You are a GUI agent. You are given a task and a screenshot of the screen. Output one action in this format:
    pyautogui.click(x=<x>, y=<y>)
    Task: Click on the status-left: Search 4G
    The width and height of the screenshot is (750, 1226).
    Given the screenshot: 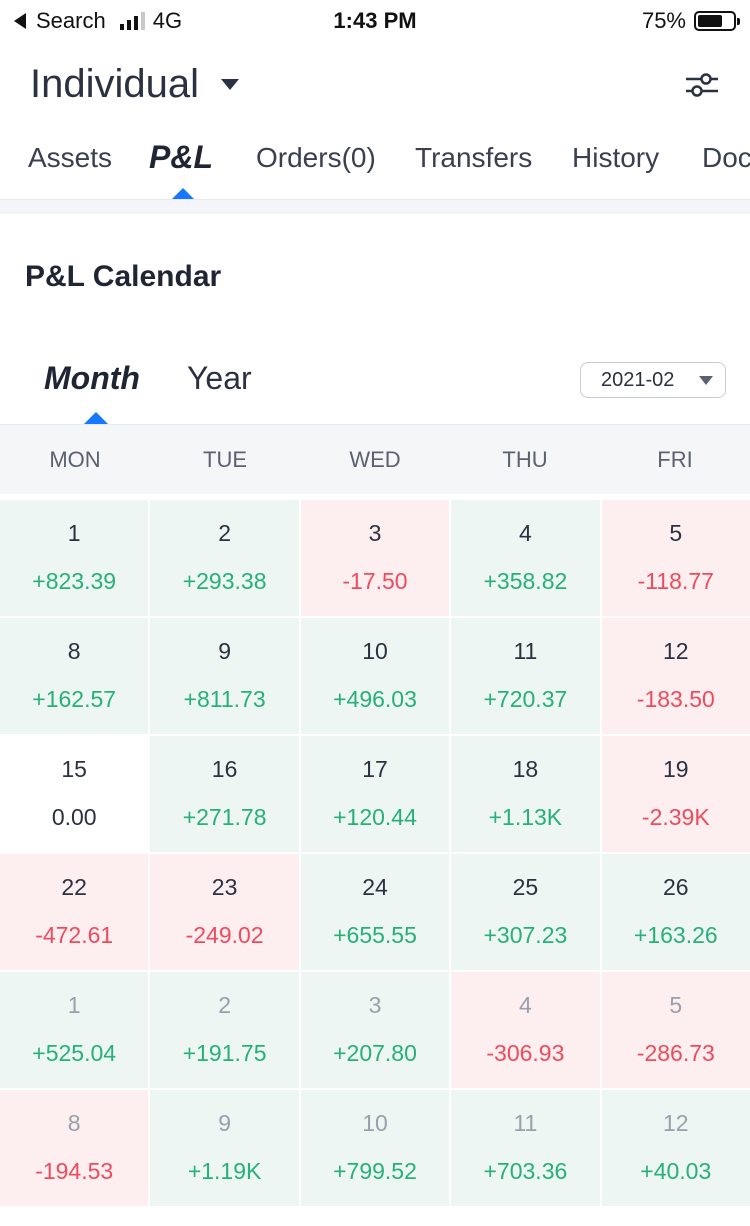 What is the action you would take?
    pyautogui.click(x=98, y=21)
    